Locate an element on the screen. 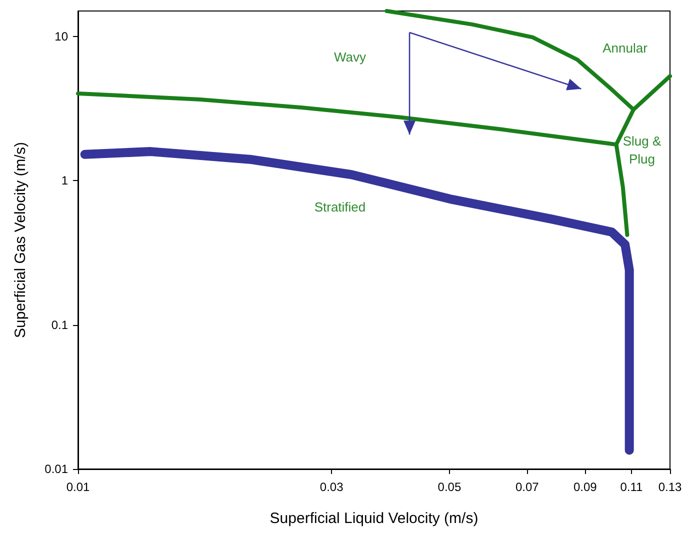  annotation: Slug & Plug is located at coordinates (642, 150).